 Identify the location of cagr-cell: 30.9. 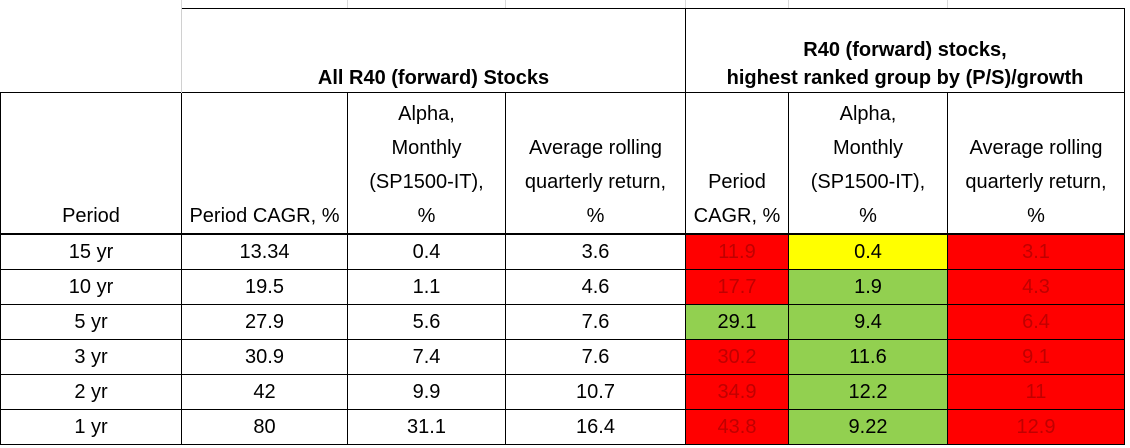
(264, 357).